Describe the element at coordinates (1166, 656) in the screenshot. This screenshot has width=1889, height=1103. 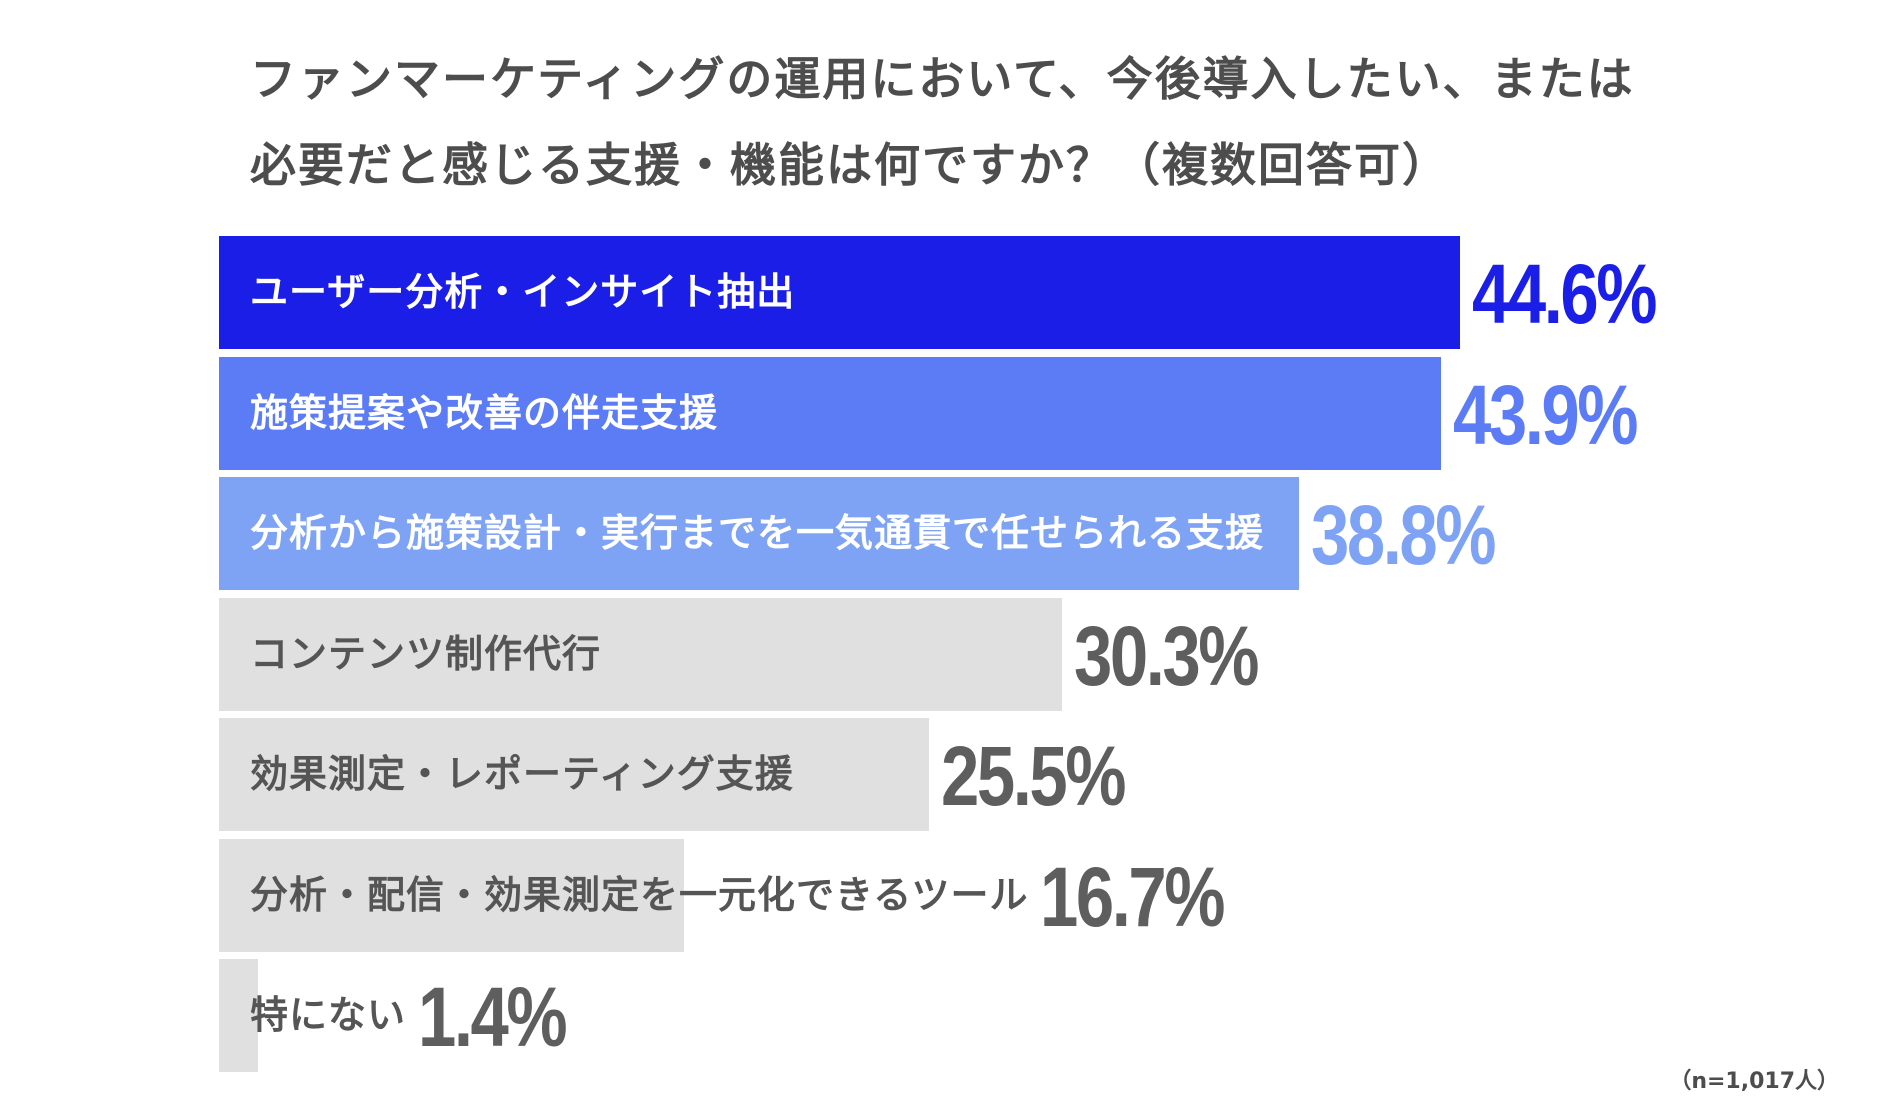
I see `bar-value-label-4: 30.3%` at that location.